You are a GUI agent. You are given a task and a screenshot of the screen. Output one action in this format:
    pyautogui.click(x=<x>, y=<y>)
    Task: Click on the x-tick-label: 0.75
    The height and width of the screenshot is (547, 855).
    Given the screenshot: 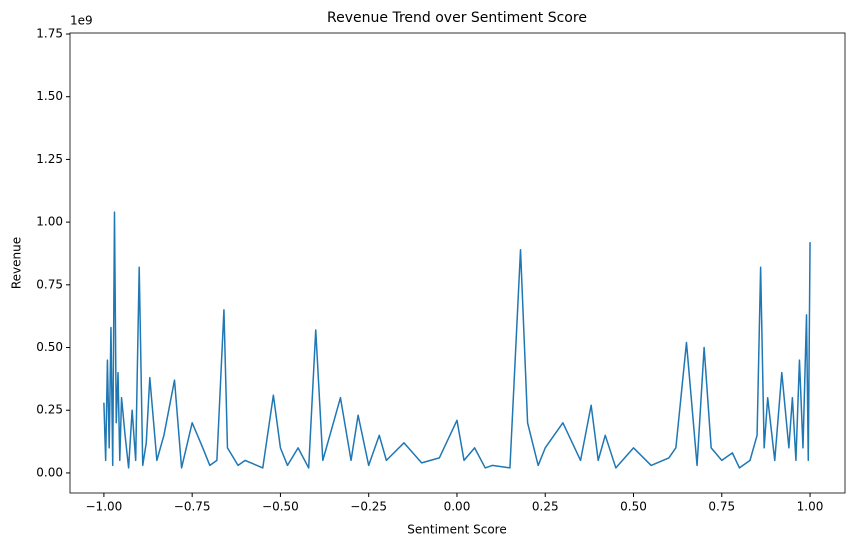 What is the action you would take?
    pyautogui.click(x=721, y=507)
    